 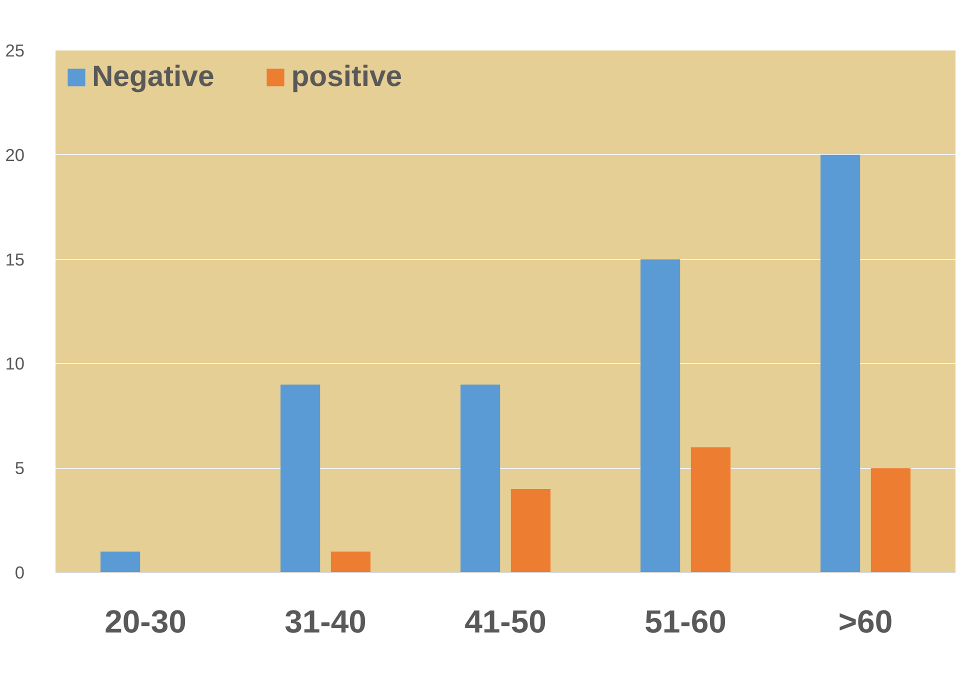 I want to click on y-tick-label: 0, so click(x=19, y=572).